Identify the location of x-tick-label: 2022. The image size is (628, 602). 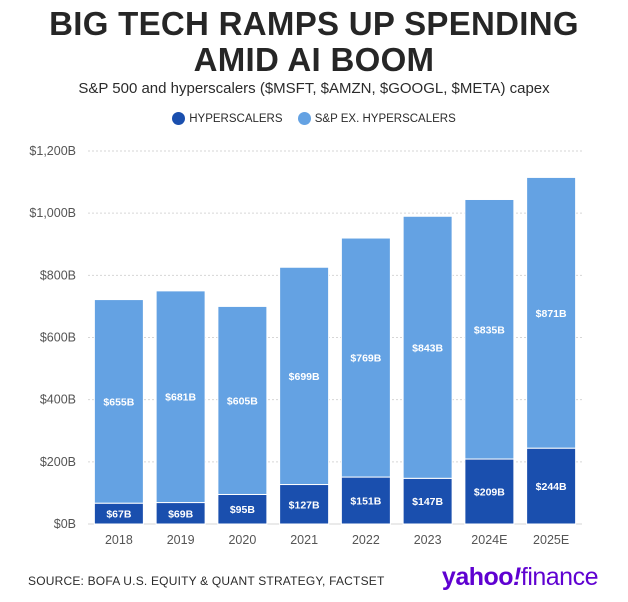
(366, 540).